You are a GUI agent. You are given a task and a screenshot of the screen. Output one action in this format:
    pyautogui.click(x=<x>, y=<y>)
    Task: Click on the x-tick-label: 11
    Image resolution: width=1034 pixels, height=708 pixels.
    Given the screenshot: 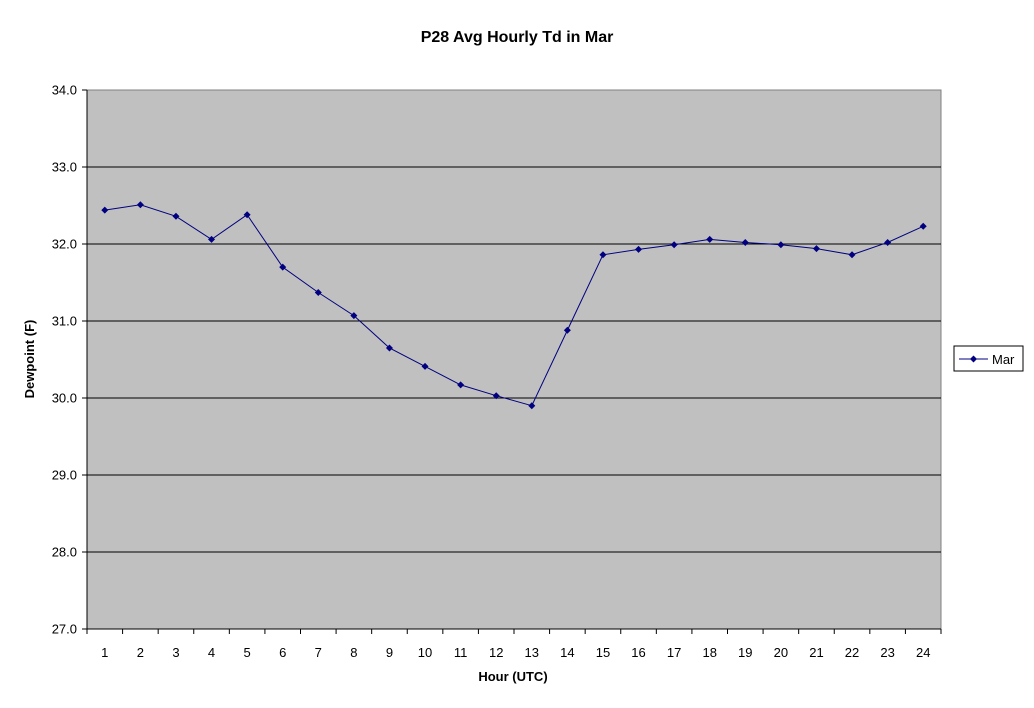 What is the action you would take?
    pyautogui.click(x=461, y=652)
    